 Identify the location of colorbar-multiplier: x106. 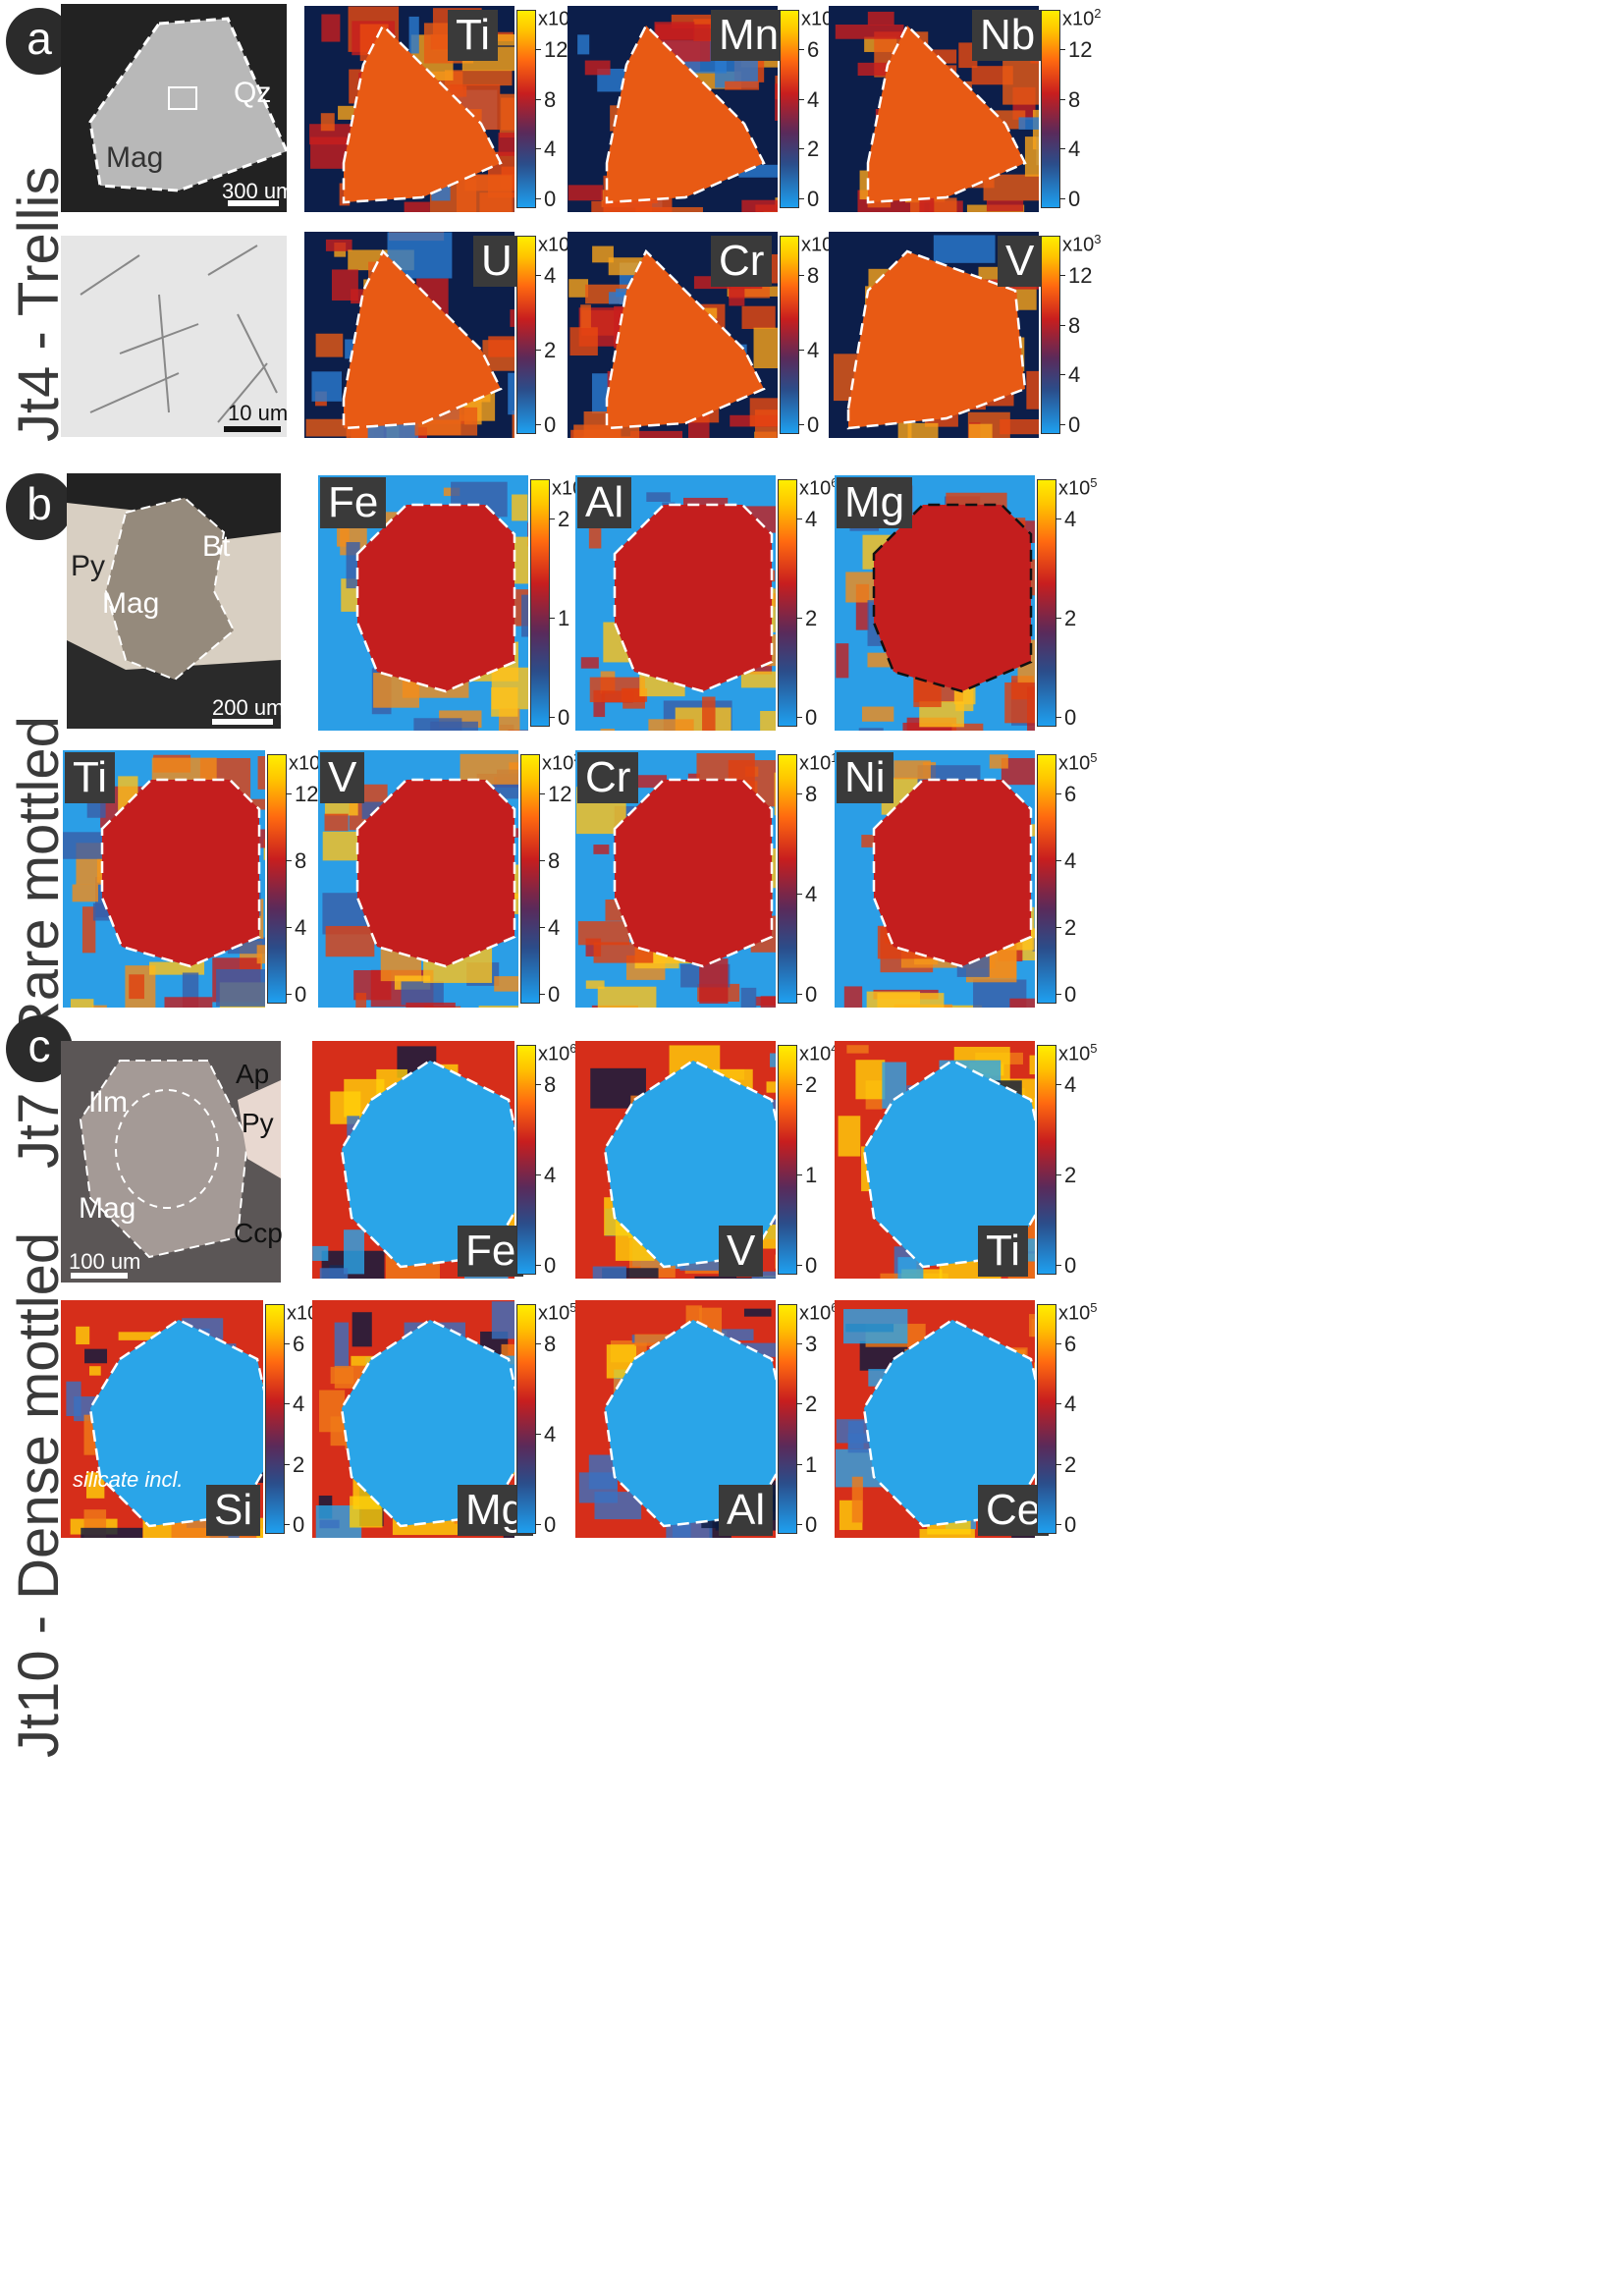
(819, 487).